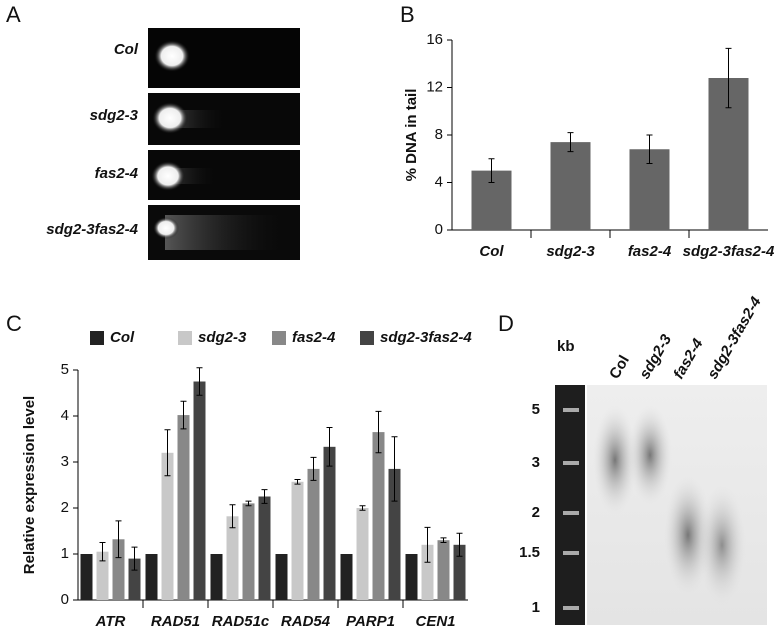 Image resolution: width=780 pixels, height=643 pixels. I want to click on y-tick-label: 8, so click(439, 134).